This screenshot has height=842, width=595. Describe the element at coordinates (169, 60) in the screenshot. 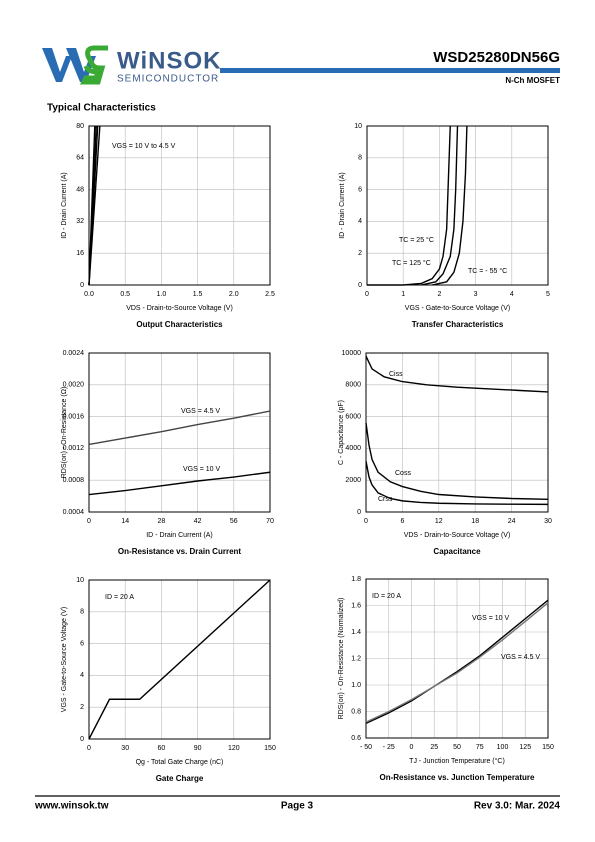

I see `brand: WiNSOK` at that location.